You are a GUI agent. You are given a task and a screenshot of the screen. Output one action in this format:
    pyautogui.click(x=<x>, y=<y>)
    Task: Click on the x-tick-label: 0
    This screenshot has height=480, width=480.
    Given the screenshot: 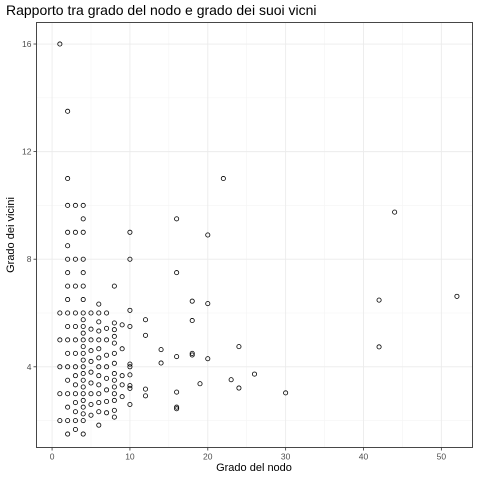 What is the action you would take?
    pyautogui.click(x=52, y=457)
    